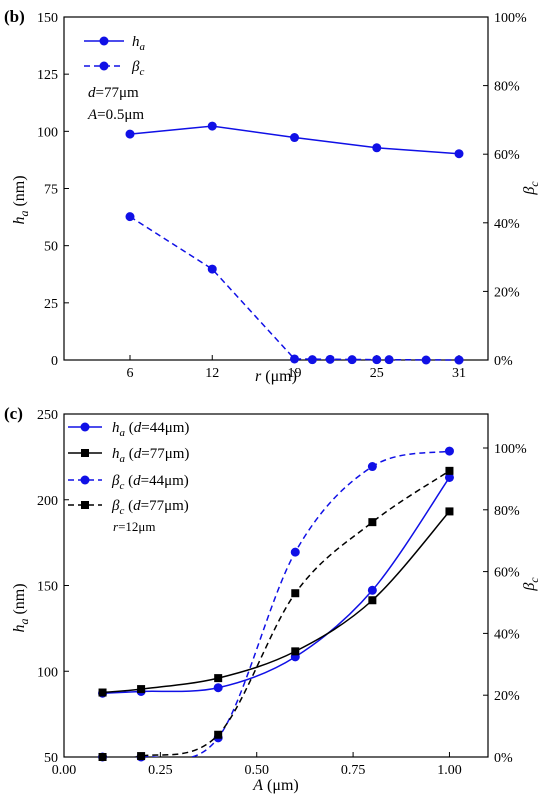 The width and height of the screenshot is (550, 803). Describe the element at coordinates (505, 190) in the screenshot. I see `y-axis-right-b: 0% 20% 40% 60% 80% 100%` at that location.